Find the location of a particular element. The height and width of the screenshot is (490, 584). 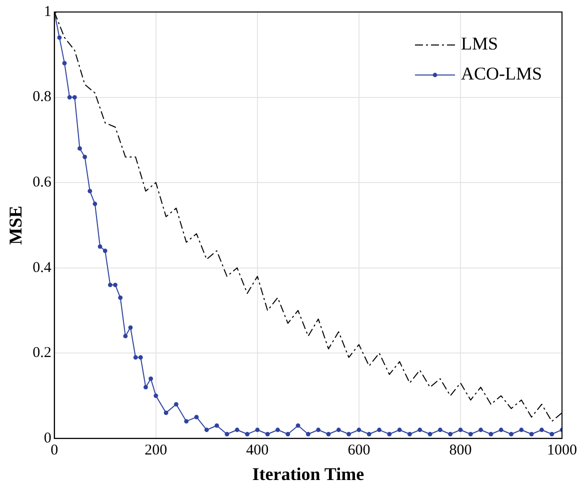

y-tick-label: 0.8 is located at coordinates (42, 97).